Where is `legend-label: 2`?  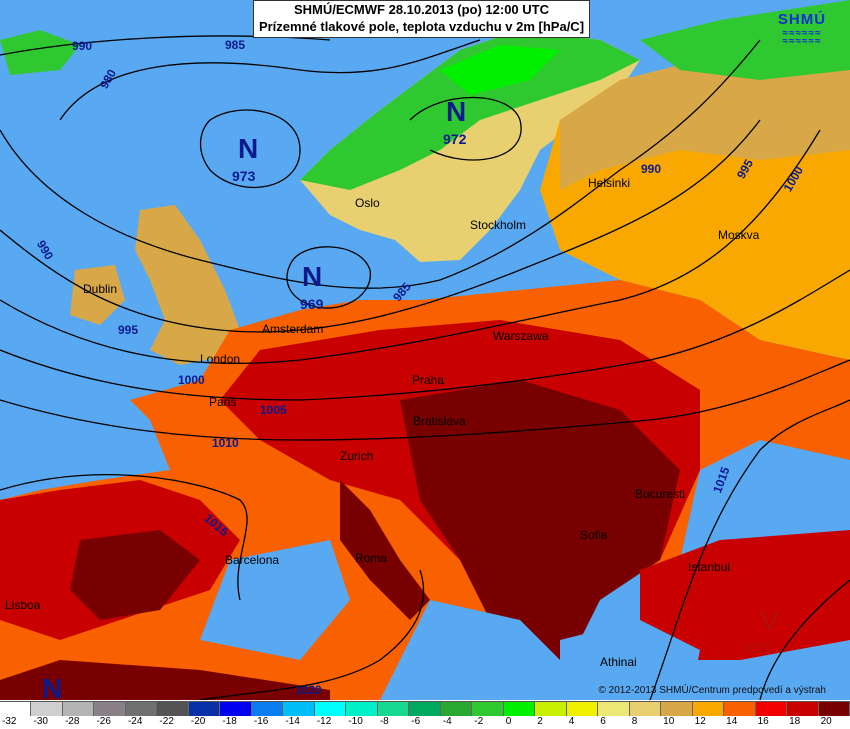 legend-label: 2 is located at coordinates (540, 721).